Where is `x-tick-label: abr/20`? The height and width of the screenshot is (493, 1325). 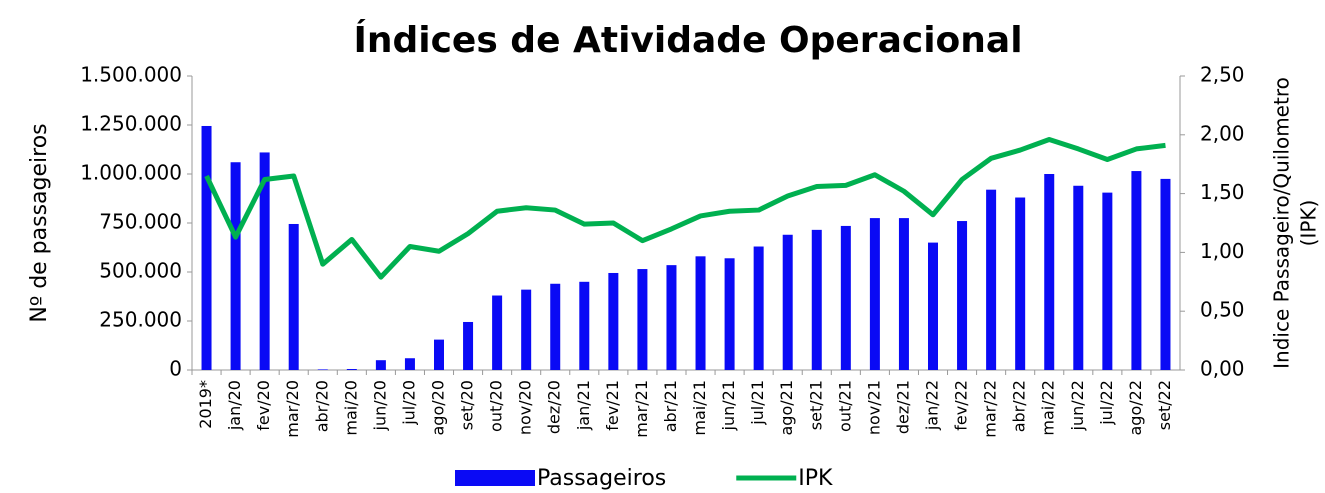 x-tick-label: abr/20 is located at coordinates (321, 406).